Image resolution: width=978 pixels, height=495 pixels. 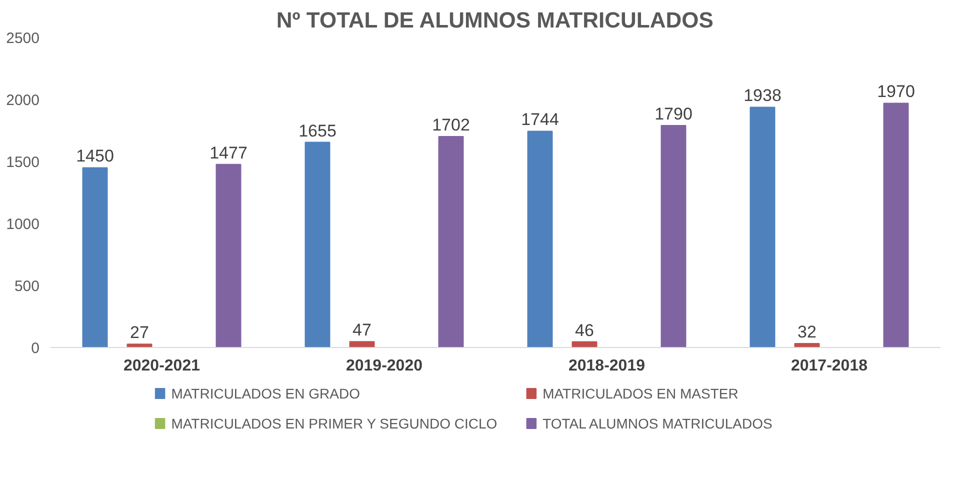 I want to click on data-label: 27, so click(x=139, y=332).